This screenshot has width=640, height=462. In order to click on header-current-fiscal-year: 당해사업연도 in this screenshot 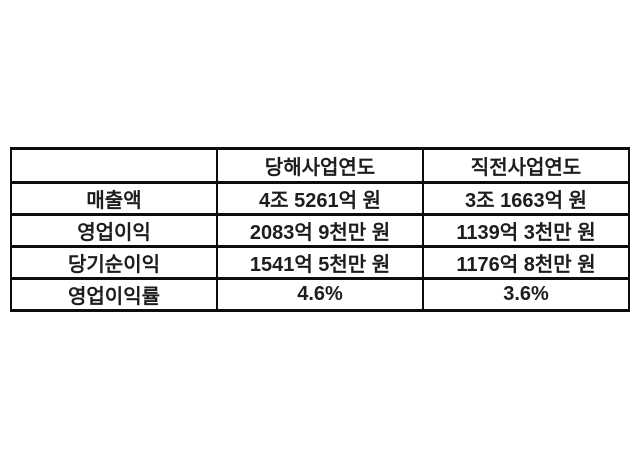, I will do `click(320, 165)`.